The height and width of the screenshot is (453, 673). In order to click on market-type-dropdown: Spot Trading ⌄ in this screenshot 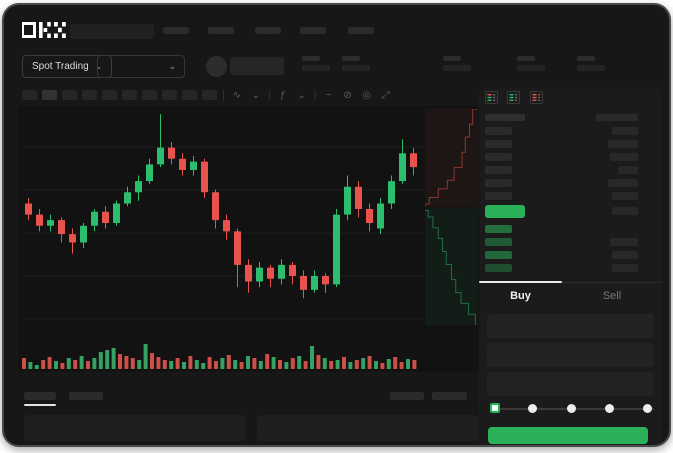, I will do `click(67, 66)`.